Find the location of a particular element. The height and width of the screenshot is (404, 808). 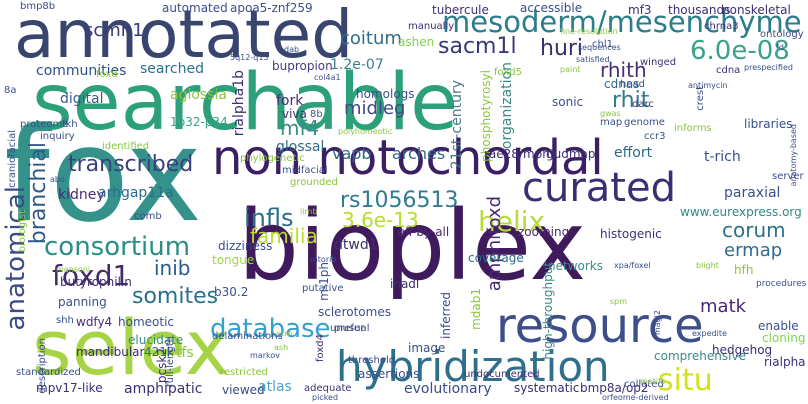

word: shh is located at coordinates (65, 320).